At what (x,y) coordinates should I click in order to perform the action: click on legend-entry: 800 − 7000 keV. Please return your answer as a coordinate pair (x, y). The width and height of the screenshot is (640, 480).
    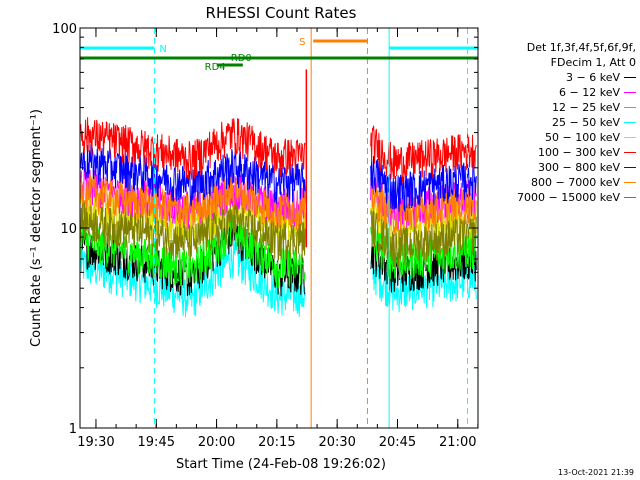
    Looking at the image, I should click on (553, 182).